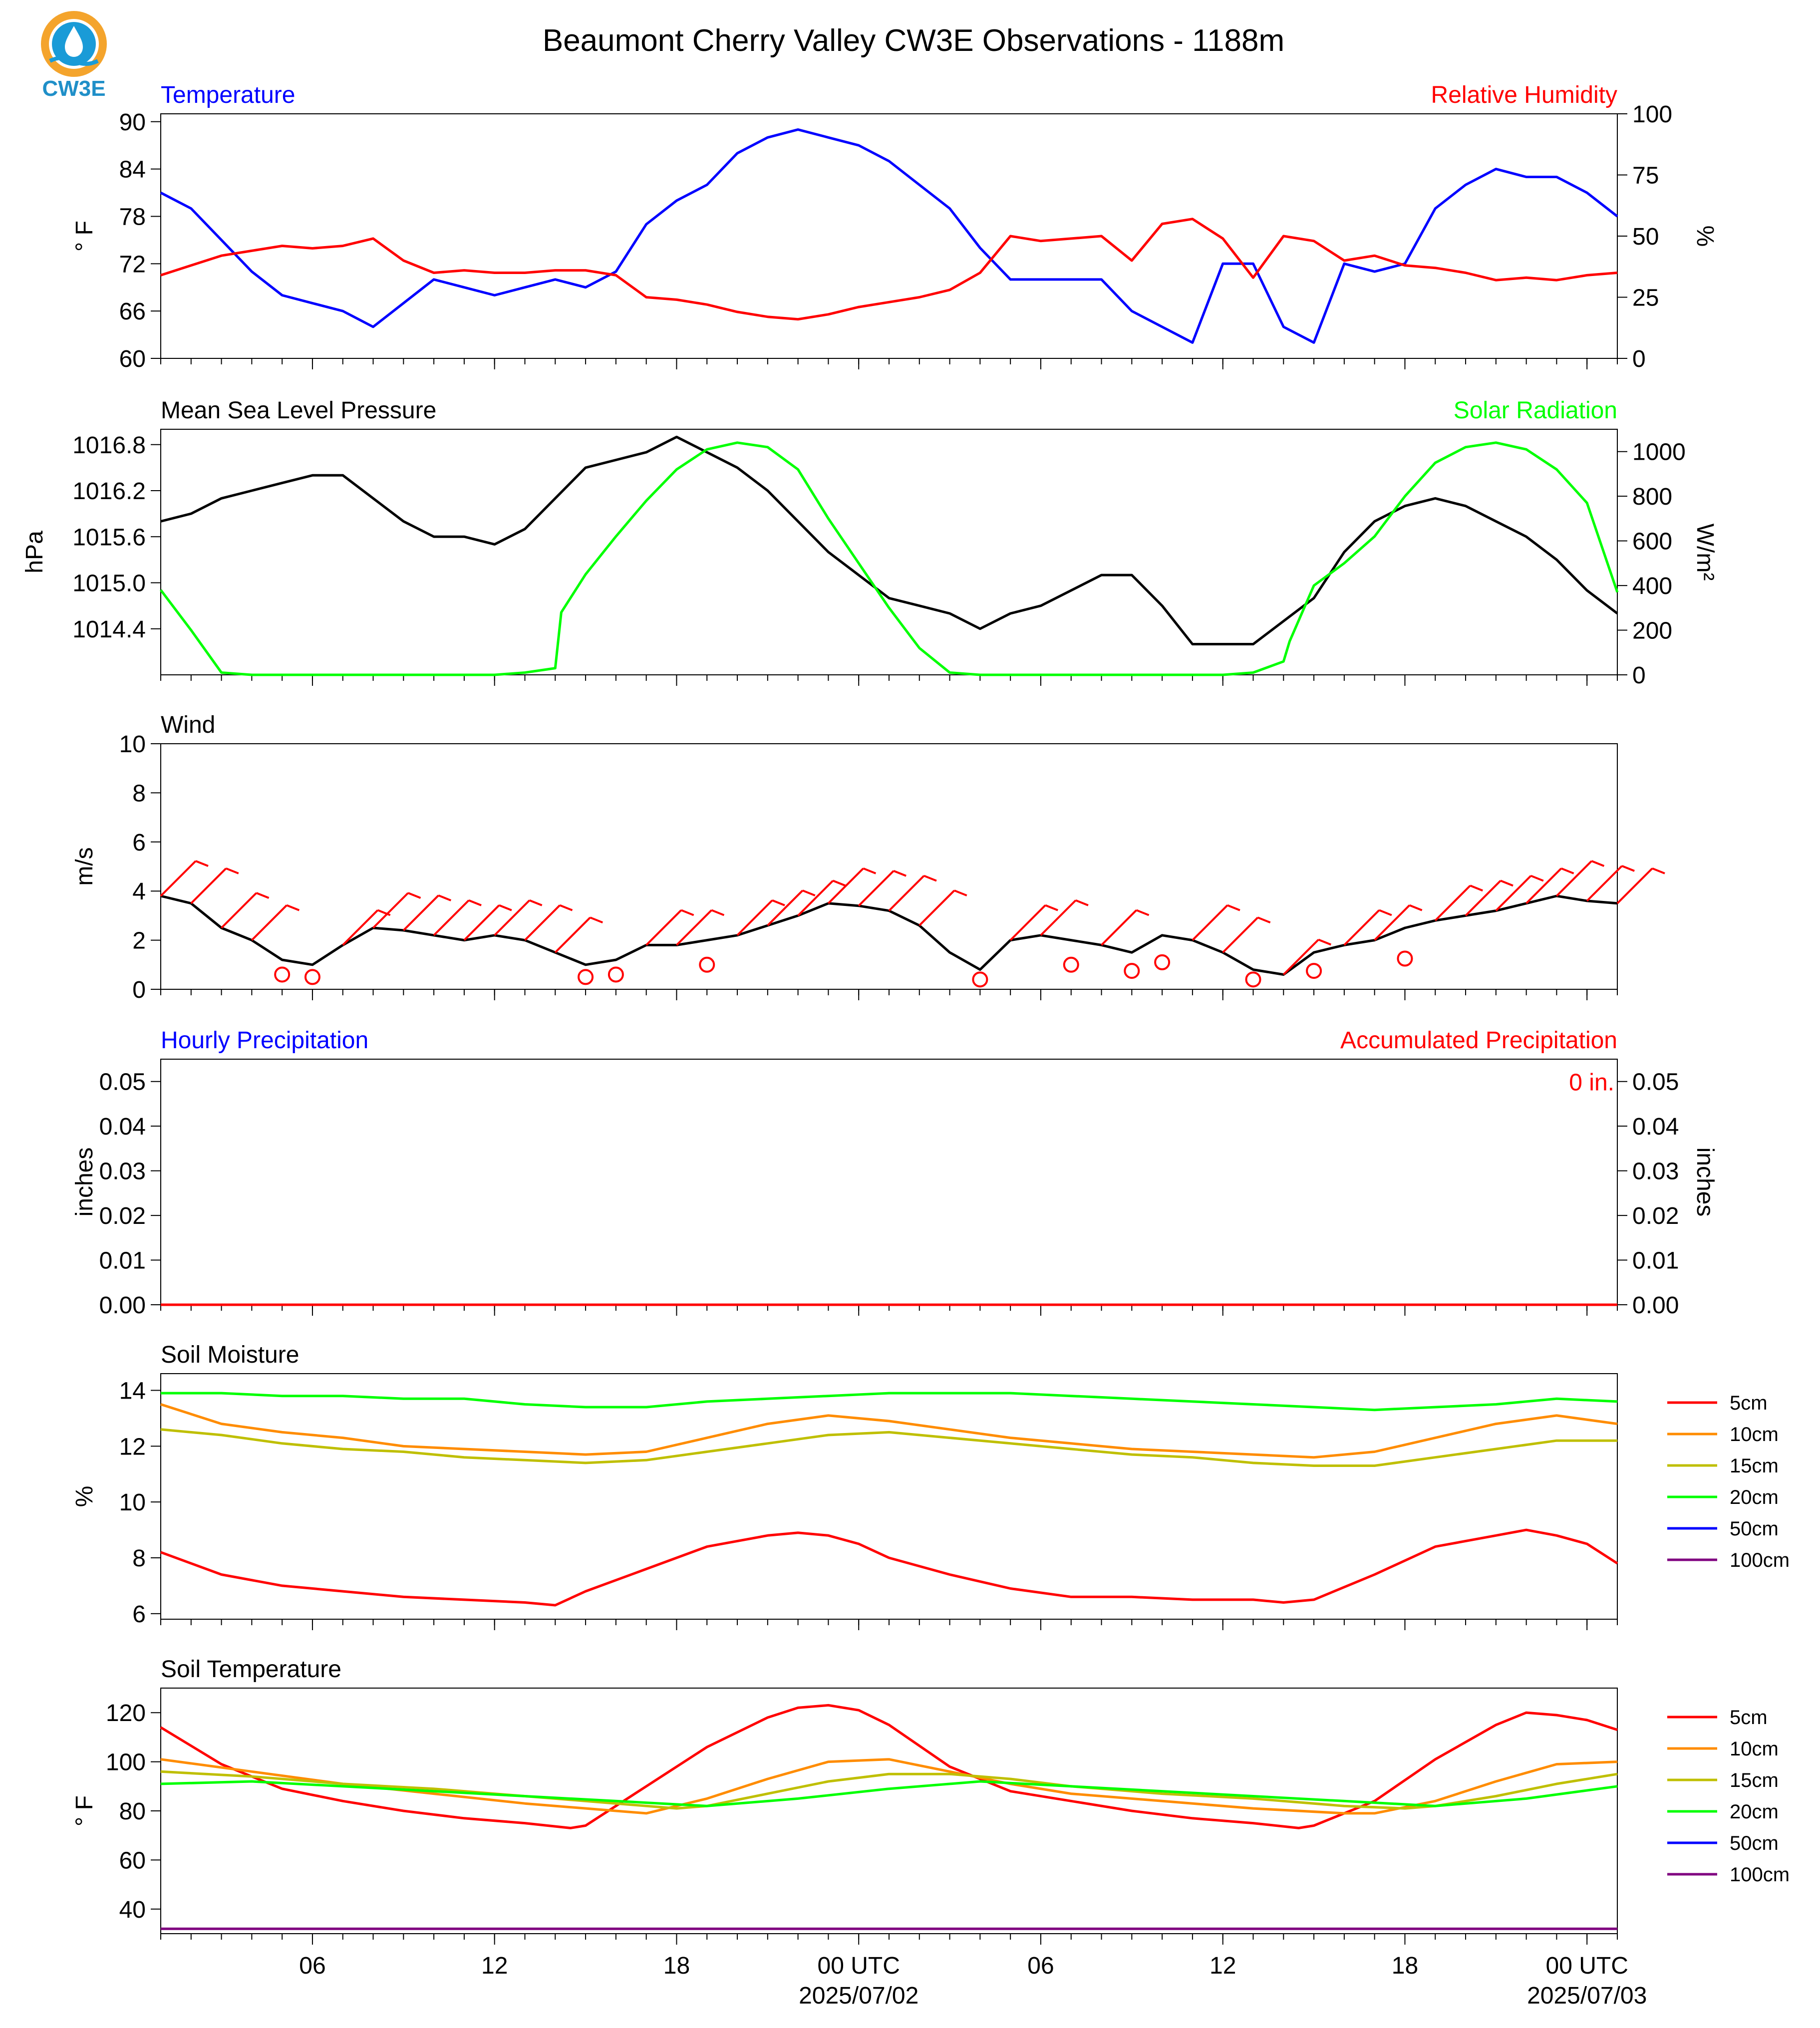 The height and width of the screenshot is (2028, 1820). Describe the element at coordinates (889, 1766) in the screenshot. I see `series-line-5cm` at that location.